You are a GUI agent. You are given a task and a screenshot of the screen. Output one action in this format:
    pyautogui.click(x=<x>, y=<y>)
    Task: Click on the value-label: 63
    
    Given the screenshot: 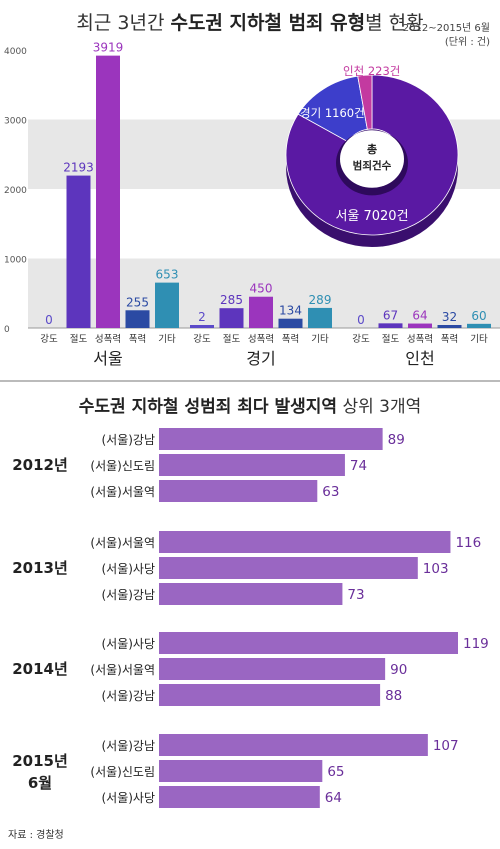 What is the action you would take?
    pyautogui.click(x=330, y=492)
    